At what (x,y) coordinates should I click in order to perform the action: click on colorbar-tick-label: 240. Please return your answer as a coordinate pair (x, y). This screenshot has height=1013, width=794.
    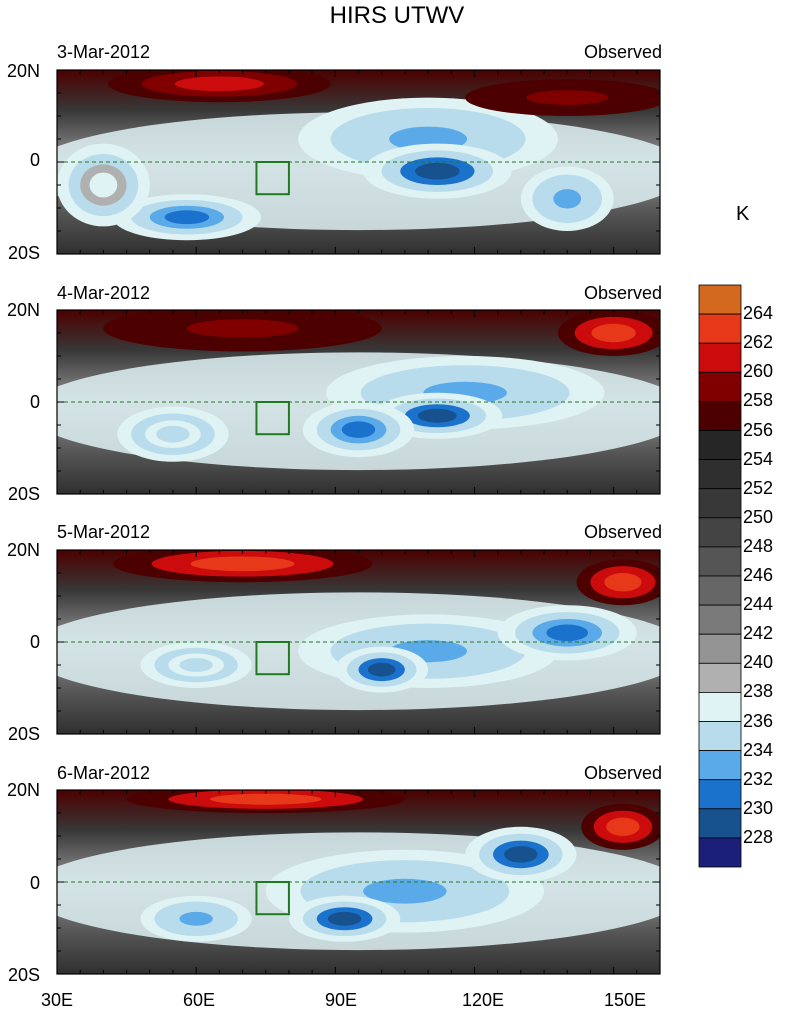
    Looking at the image, I should click on (758, 662).